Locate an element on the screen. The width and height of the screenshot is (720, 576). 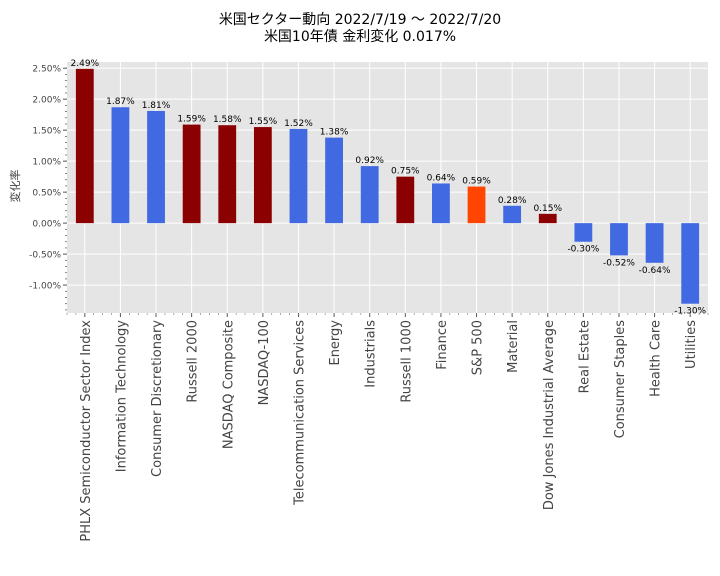
bar-value-label: 0.15% is located at coordinates (547, 209).